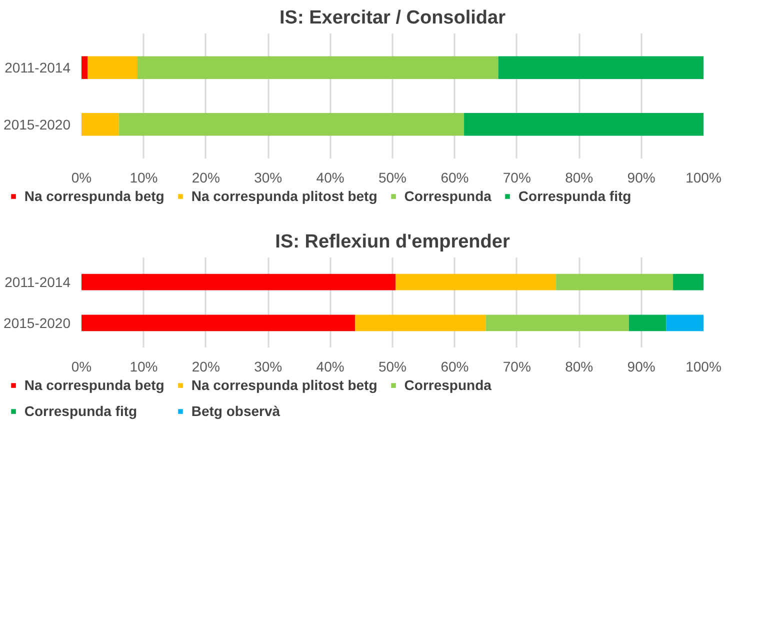 The height and width of the screenshot is (628, 773). I want to click on legend-label: Betg observà, so click(235, 411).